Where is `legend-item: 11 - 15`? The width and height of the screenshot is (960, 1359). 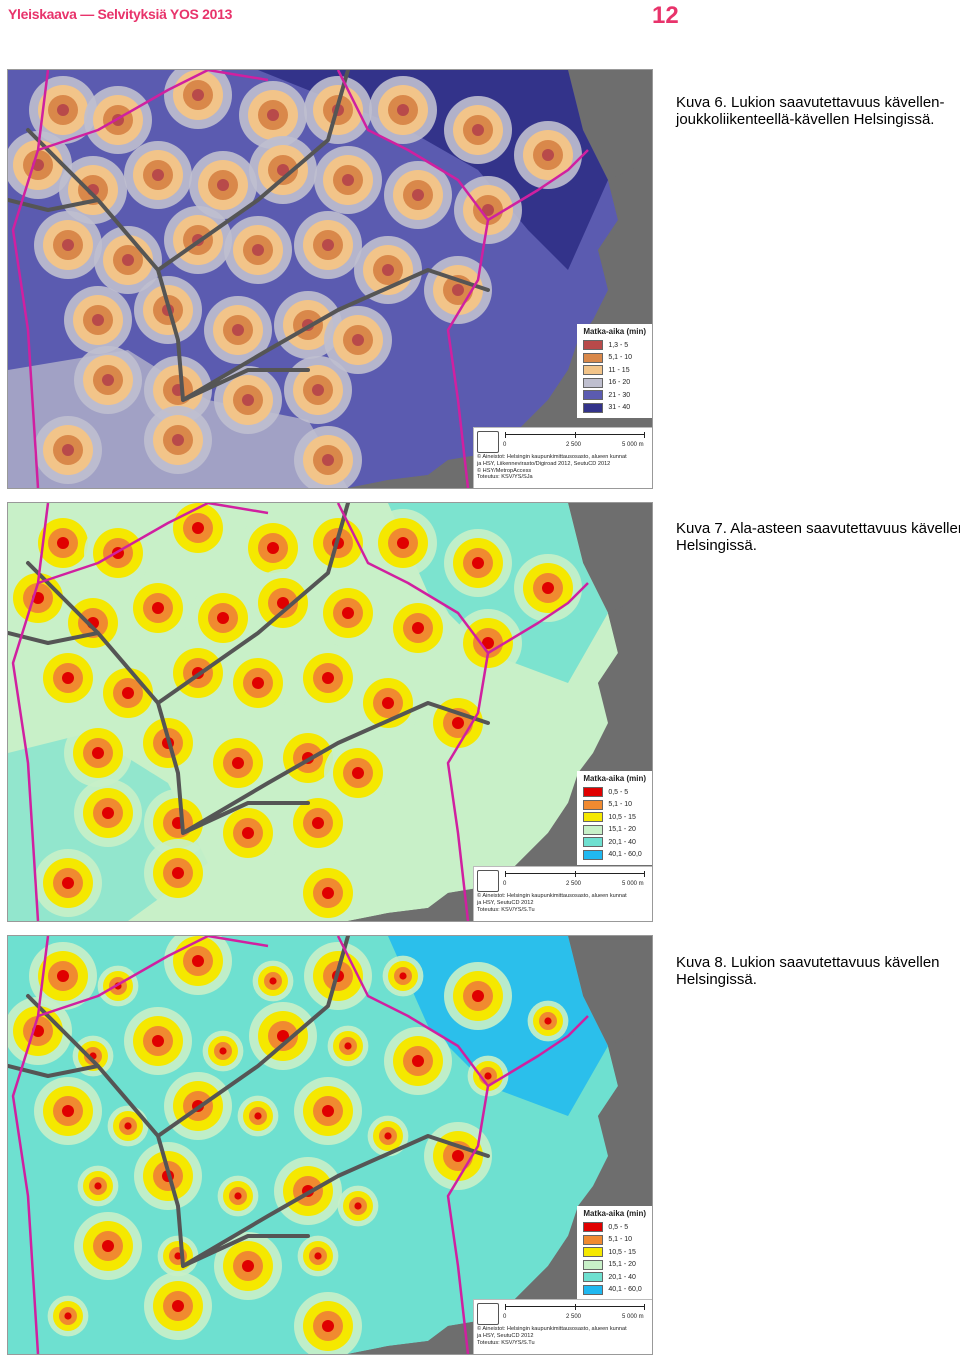
legend-item: 11 - 15 is located at coordinates (614, 370).